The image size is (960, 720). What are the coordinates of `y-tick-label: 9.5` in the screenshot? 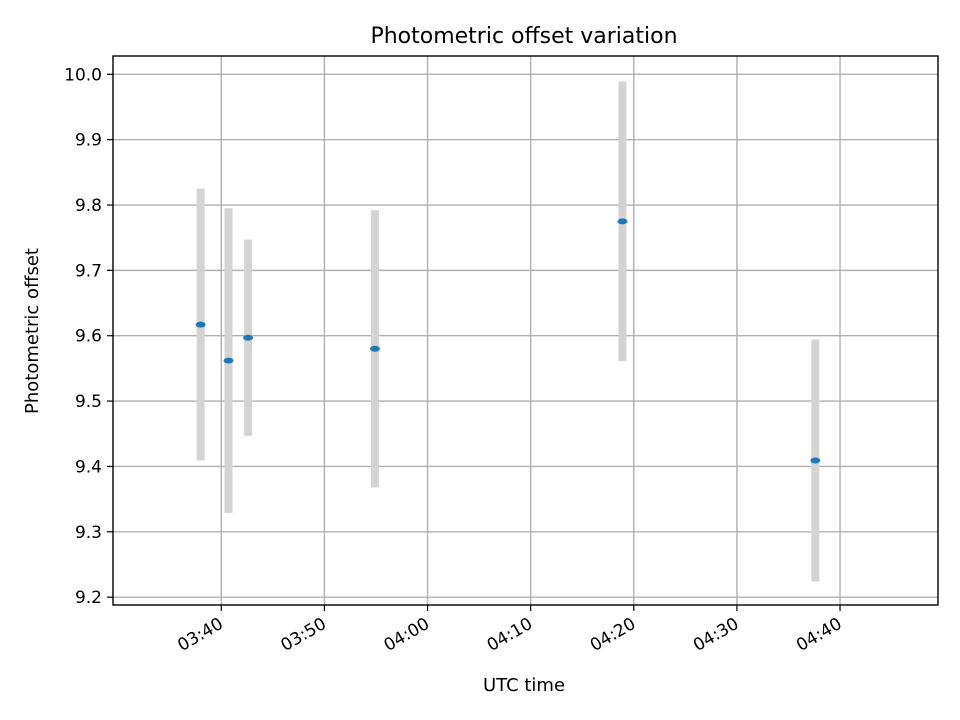 It's located at (88, 402).